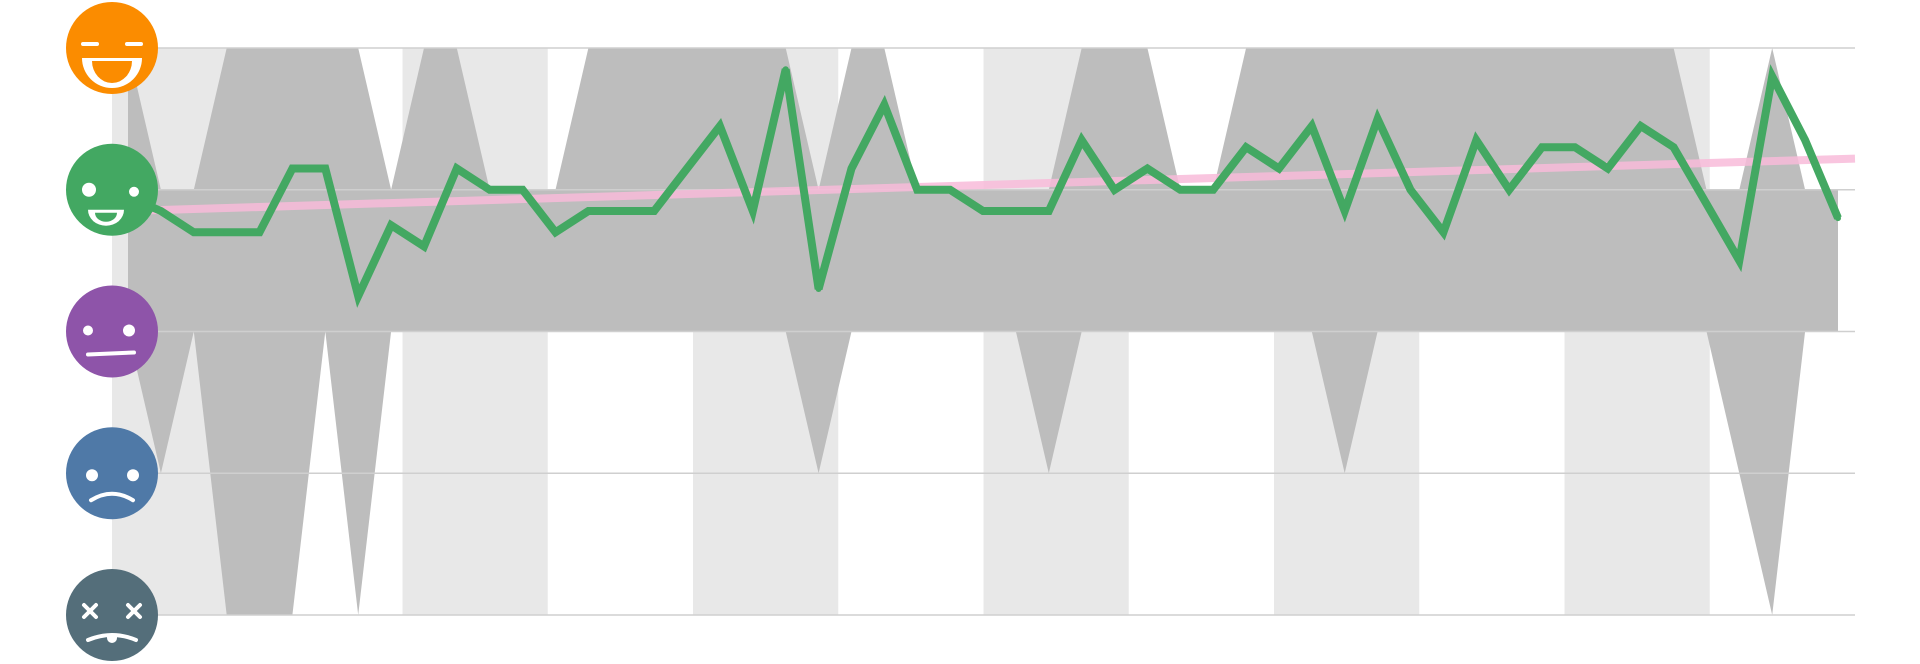 The height and width of the screenshot is (664, 1920). Describe the element at coordinates (112, 615) in the screenshot. I see `awful-face-icon` at that location.